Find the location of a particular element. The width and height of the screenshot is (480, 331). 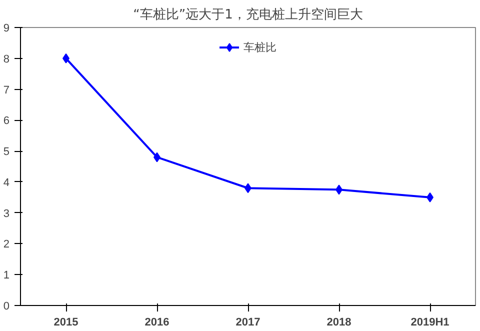

y-tick-label: 0 is located at coordinates (6, 306).